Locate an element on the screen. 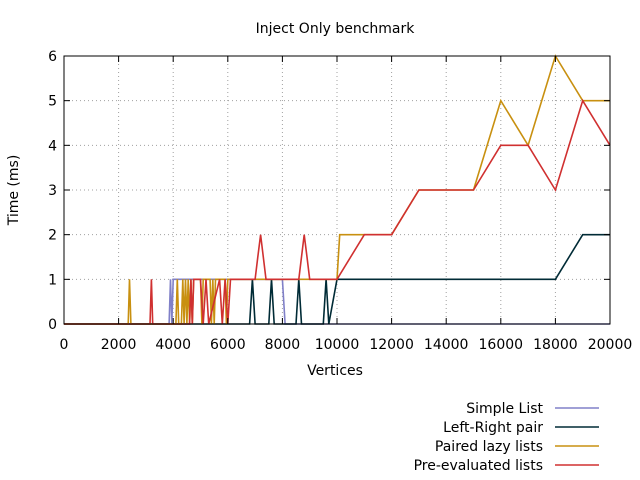 This screenshot has width=640, height=480. legend-label-paired-lazy-lists: Paired lazy lists is located at coordinates (489, 447).